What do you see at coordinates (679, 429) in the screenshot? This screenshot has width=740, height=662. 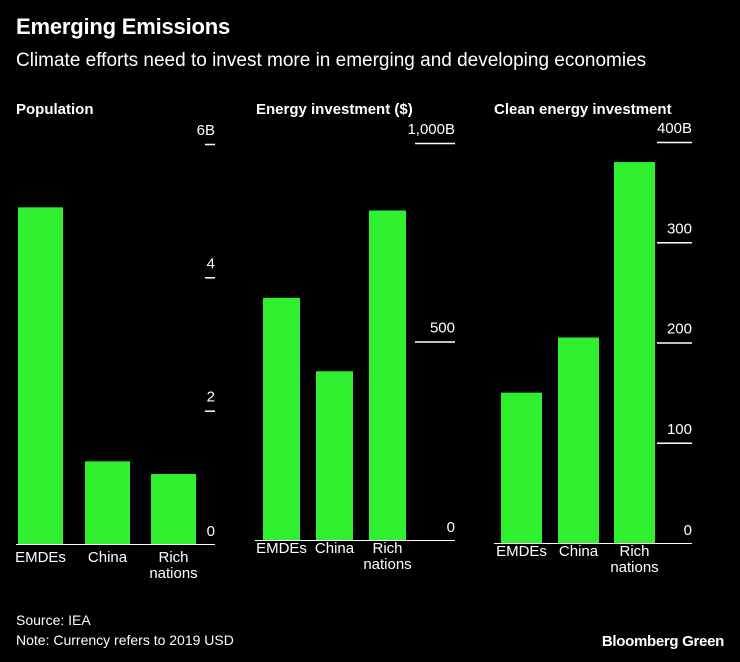 I see `tick-label: 100` at bounding box center [679, 429].